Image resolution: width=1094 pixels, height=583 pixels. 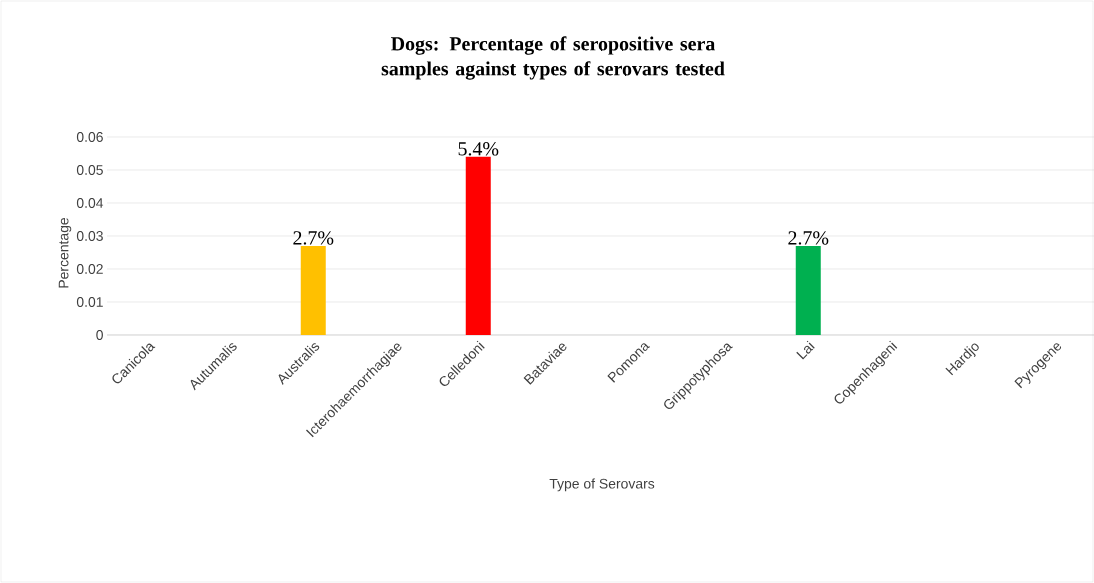 I want to click on y-tick-label: 0.01, so click(x=89, y=302).